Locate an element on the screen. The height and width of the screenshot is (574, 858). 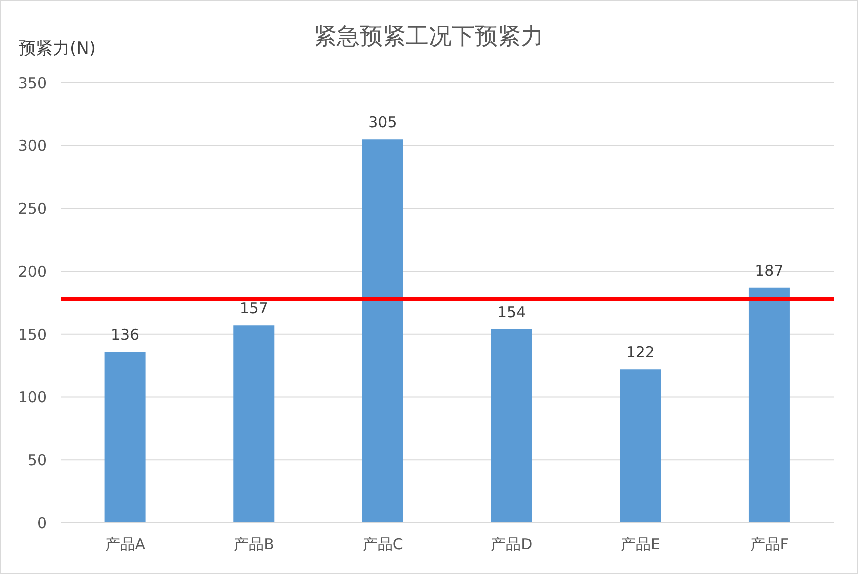
data-label: 157 is located at coordinates (254, 309).